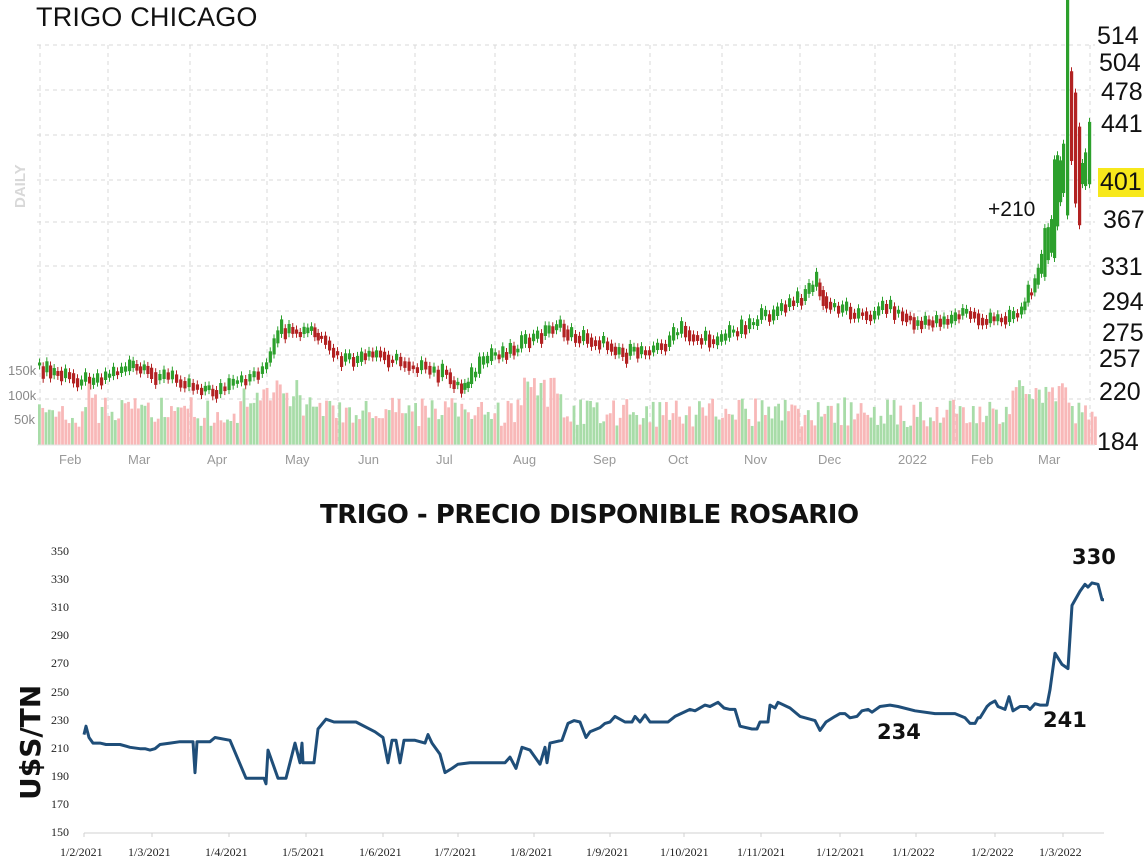 The image size is (1146, 868). Describe the element at coordinates (60, 691) in the screenshot. I see `y-tick-250: 250` at that location.